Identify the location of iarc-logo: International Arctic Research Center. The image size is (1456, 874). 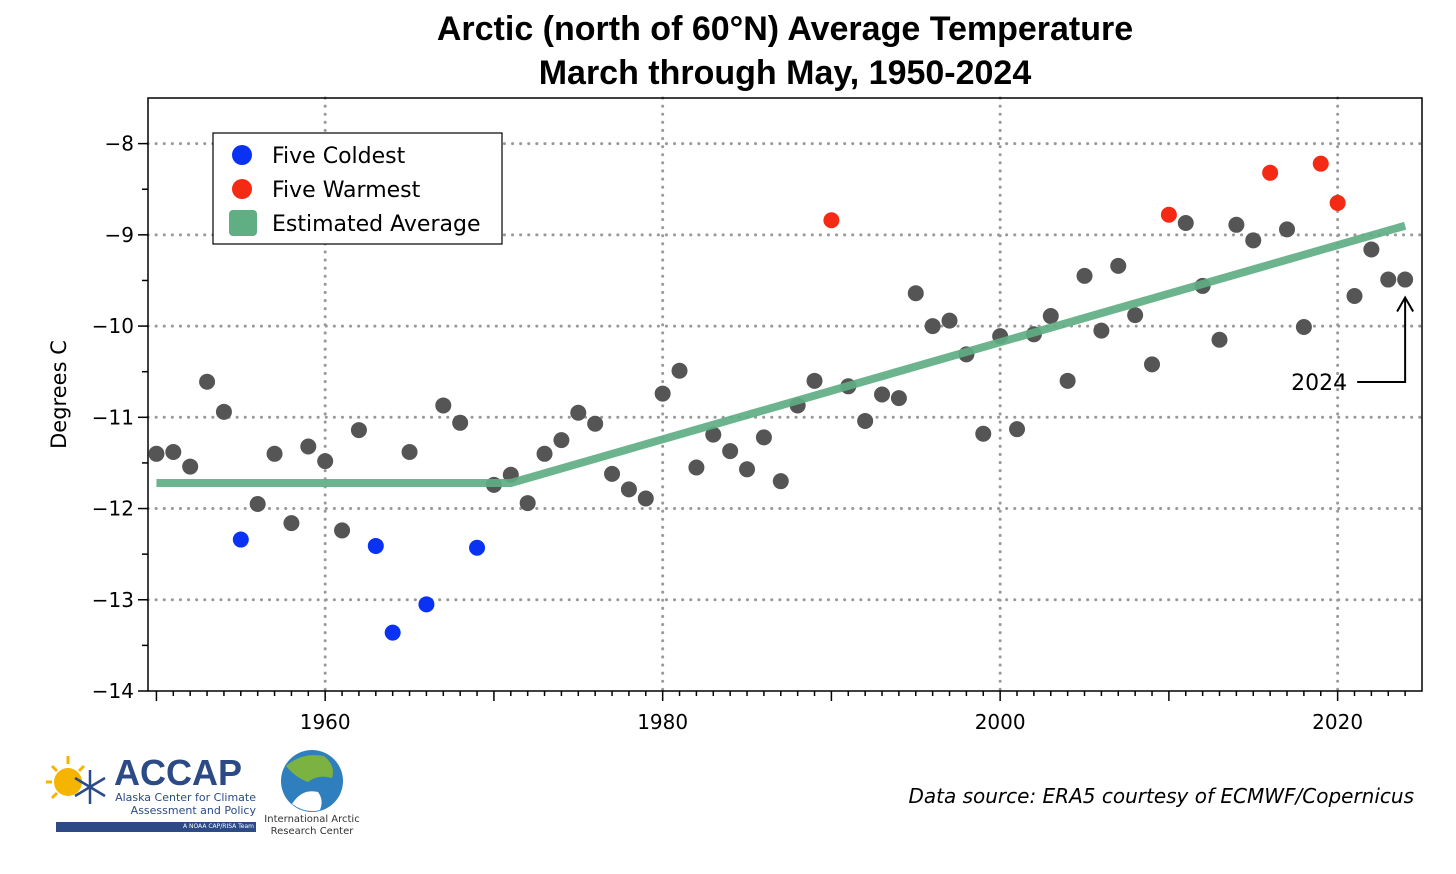
(312, 794).